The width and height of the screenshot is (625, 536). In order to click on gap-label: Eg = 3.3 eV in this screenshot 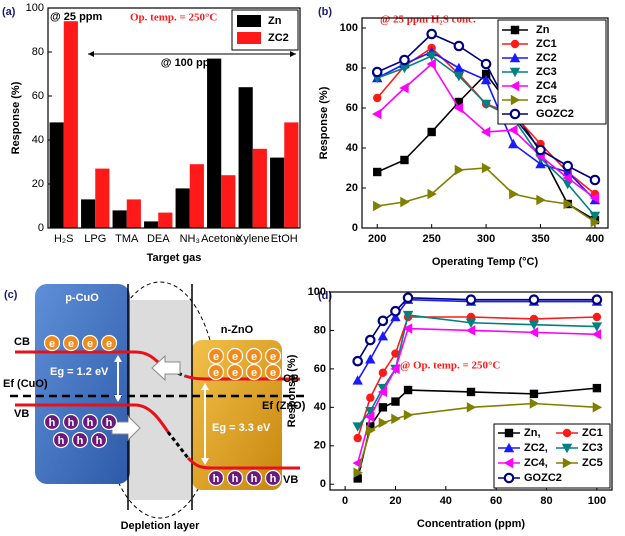, I will do `click(241, 428)`.